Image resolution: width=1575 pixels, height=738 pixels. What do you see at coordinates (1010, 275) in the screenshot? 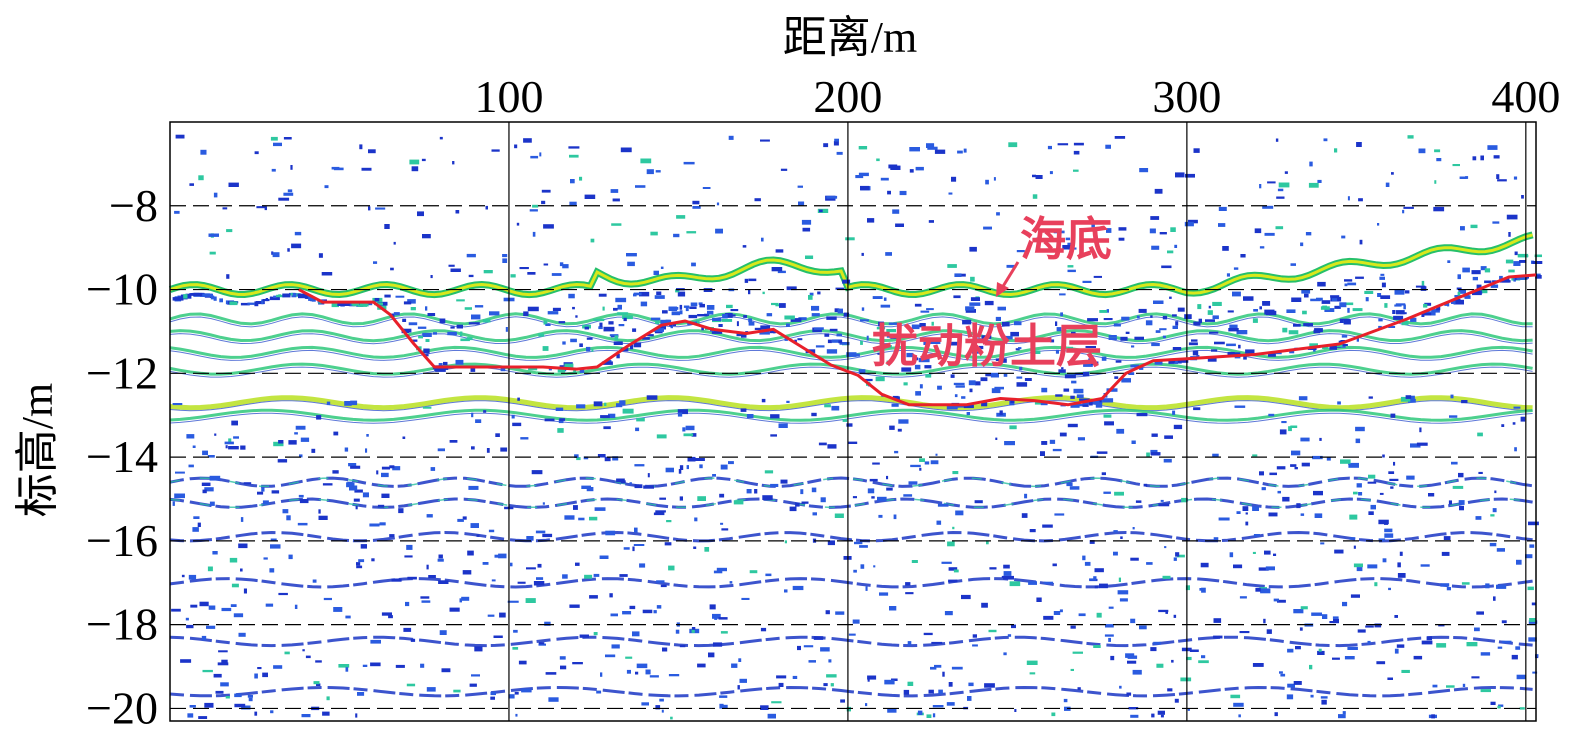
I see `annotation-arrow-line` at bounding box center [1010, 275].